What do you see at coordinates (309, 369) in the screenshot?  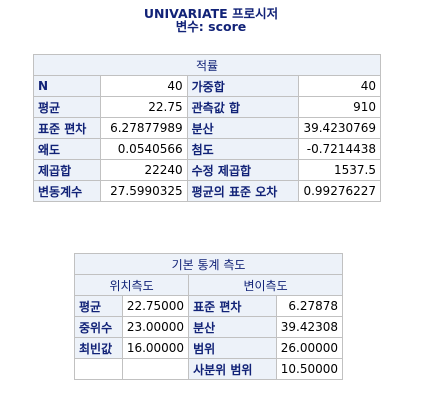 I see `stat-value: 10.50000` at bounding box center [309, 369].